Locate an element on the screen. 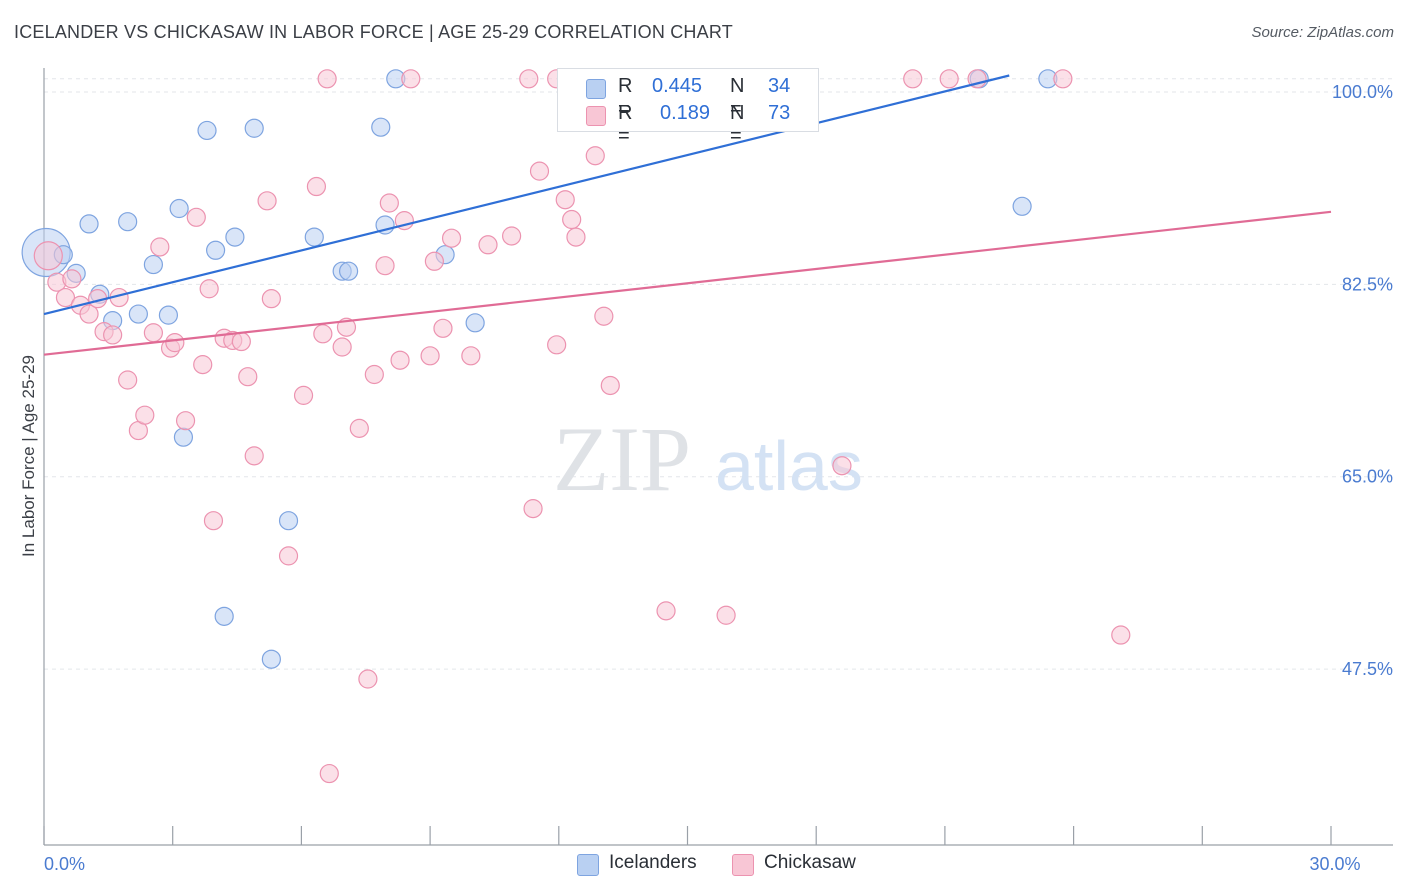  legend-label-chickasaw: Chickasaw is located at coordinates (810, 862).